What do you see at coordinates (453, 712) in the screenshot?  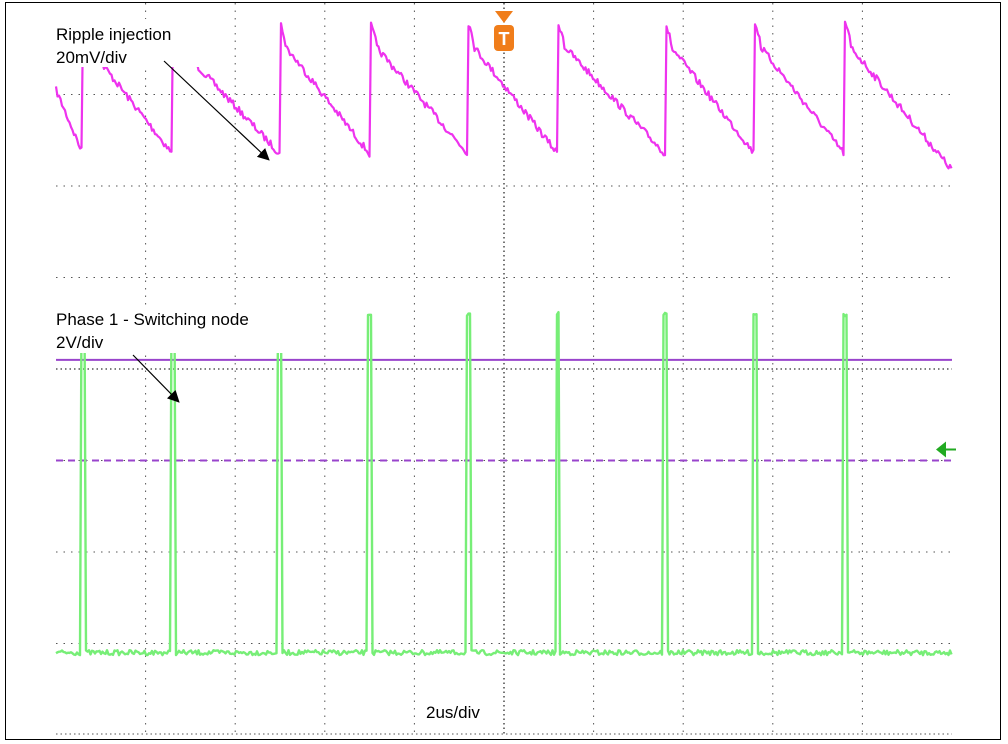 I see `timebase-label: 2us/div` at bounding box center [453, 712].